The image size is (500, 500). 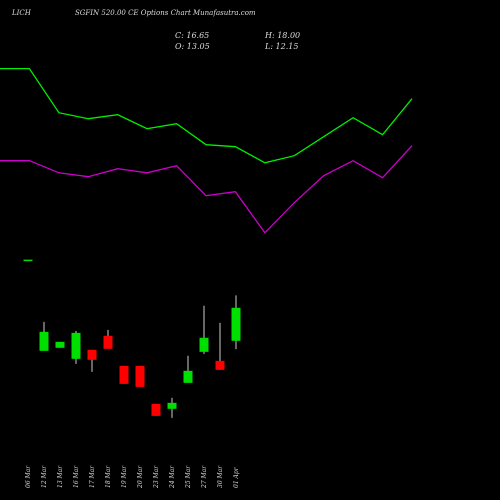 I want to click on x-tick-label: 17 Mar, so click(x=92, y=476).